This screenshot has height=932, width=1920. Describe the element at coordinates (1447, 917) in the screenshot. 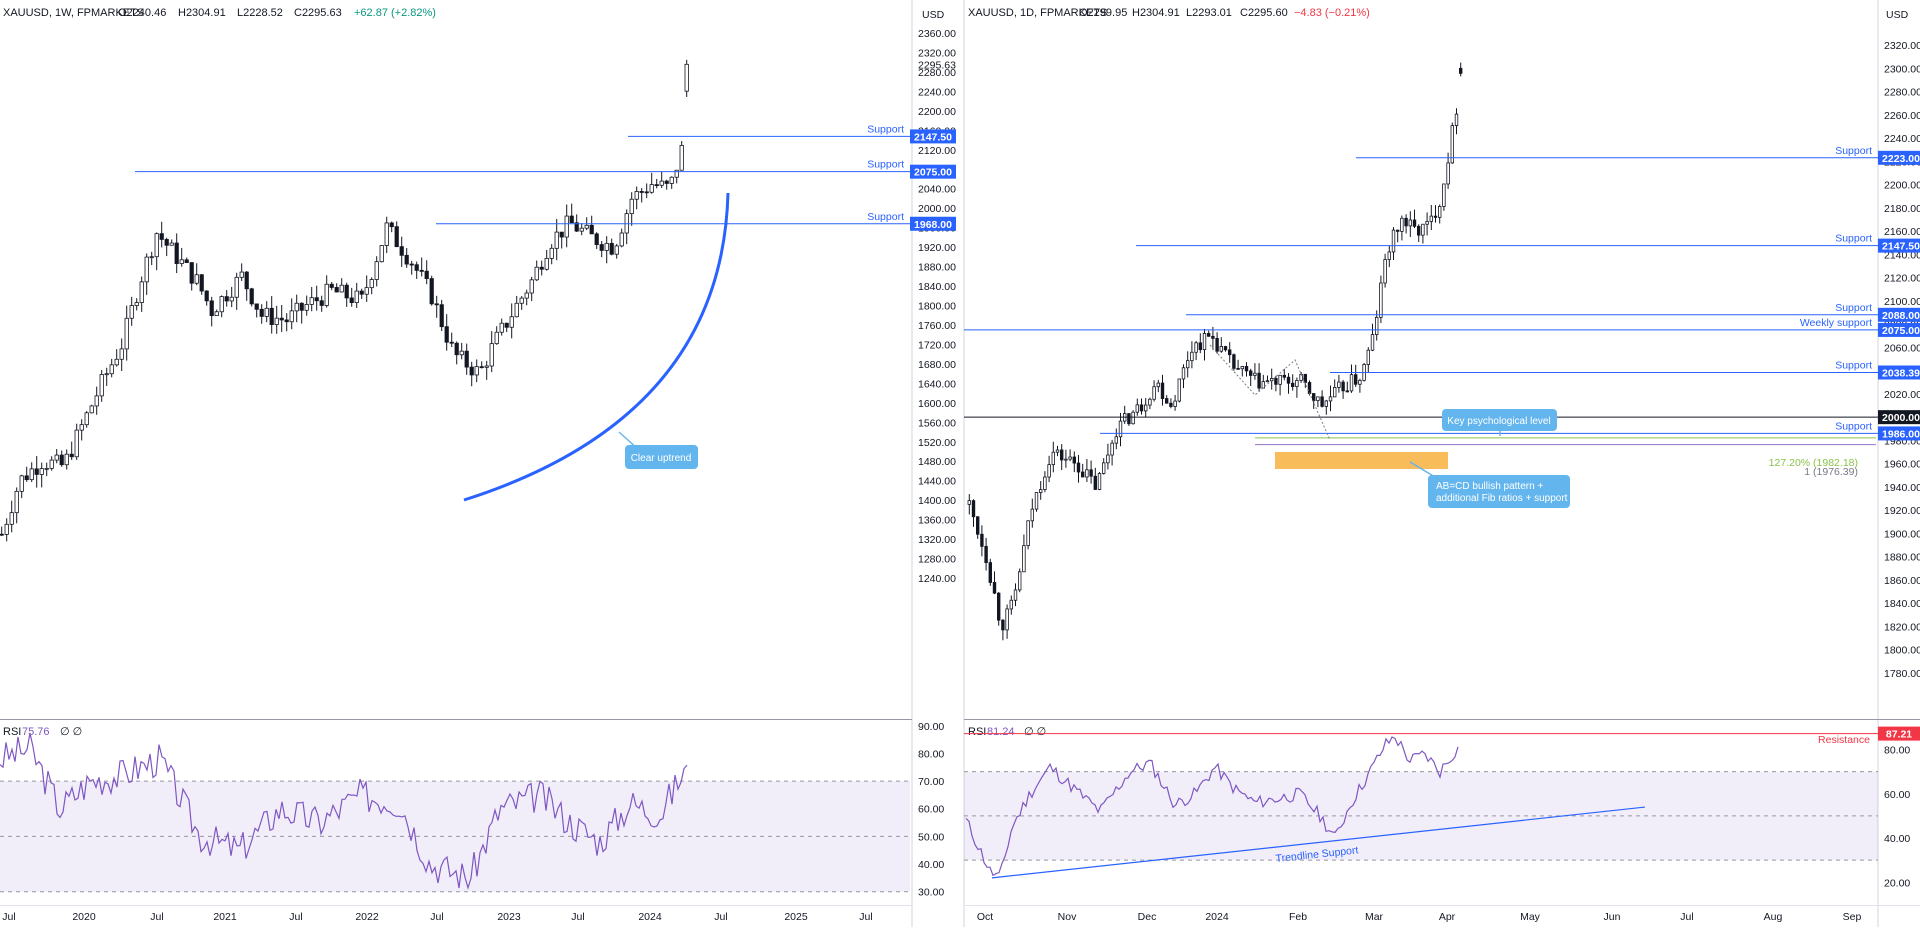

I see `daily-time-tick: Apr` at that location.